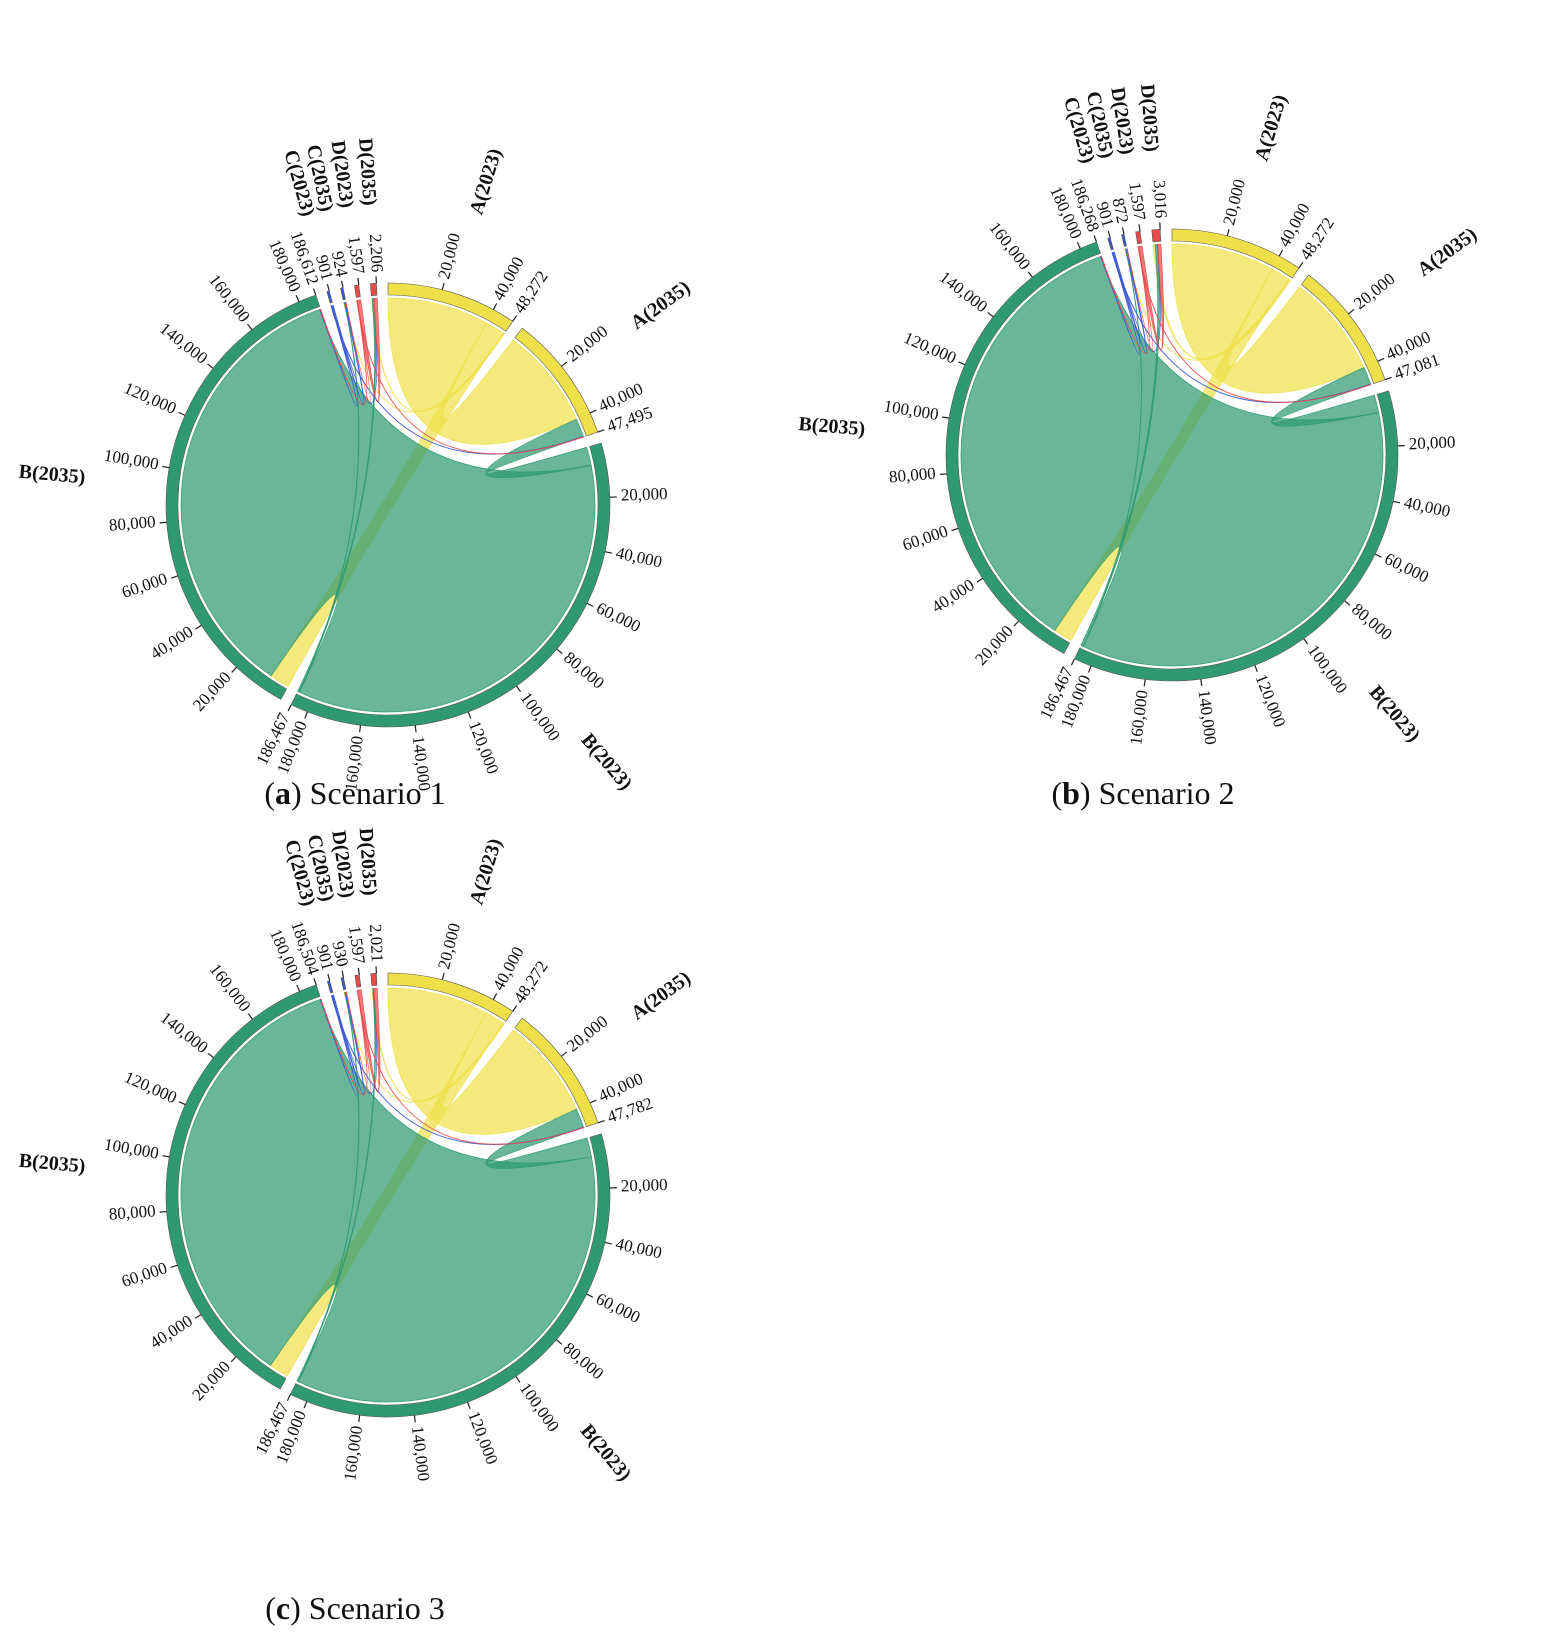  I want to click on caption: (a) Scenario 1, so click(354, 793).